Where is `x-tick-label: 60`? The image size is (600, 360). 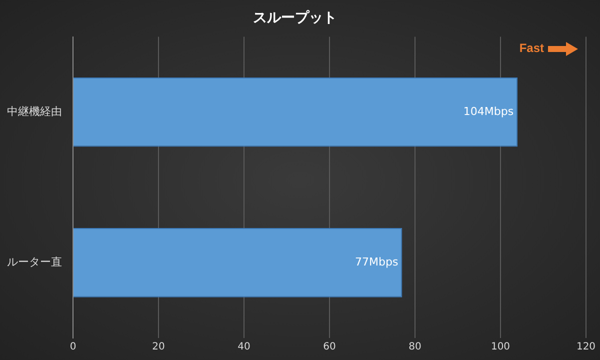 x-tick-label: 60 is located at coordinates (329, 347).